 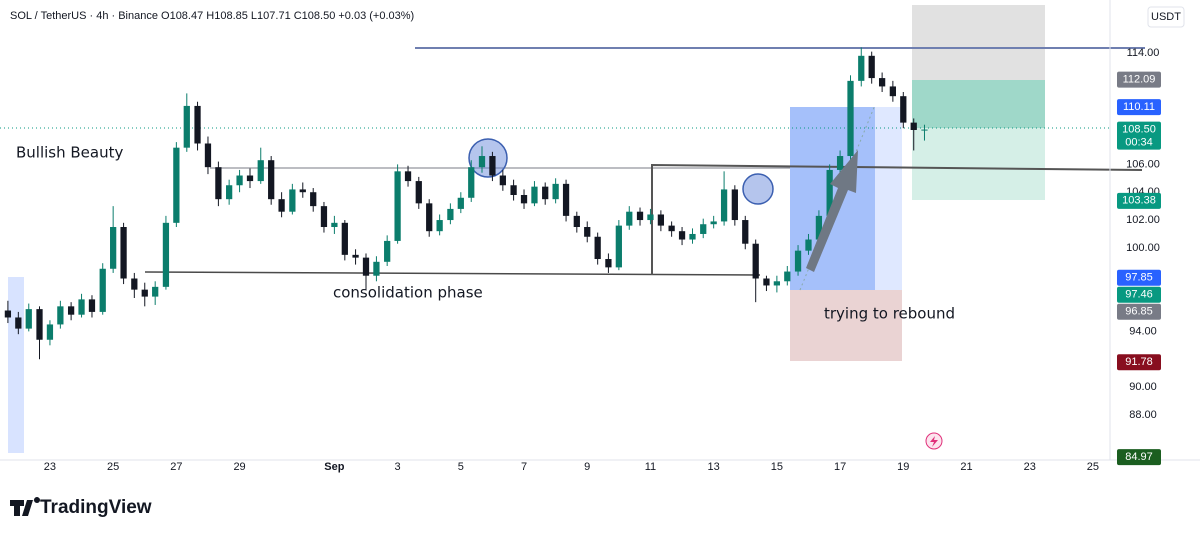 What do you see at coordinates (524, 467) in the screenshot?
I see `x-tick-label: 7` at bounding box center [524, 467].